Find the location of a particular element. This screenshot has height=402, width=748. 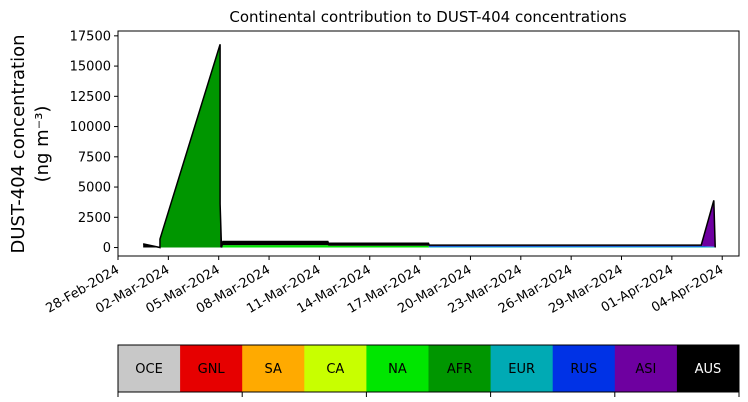

legend-label-eur: EUR is located at coordinates (521, 369).